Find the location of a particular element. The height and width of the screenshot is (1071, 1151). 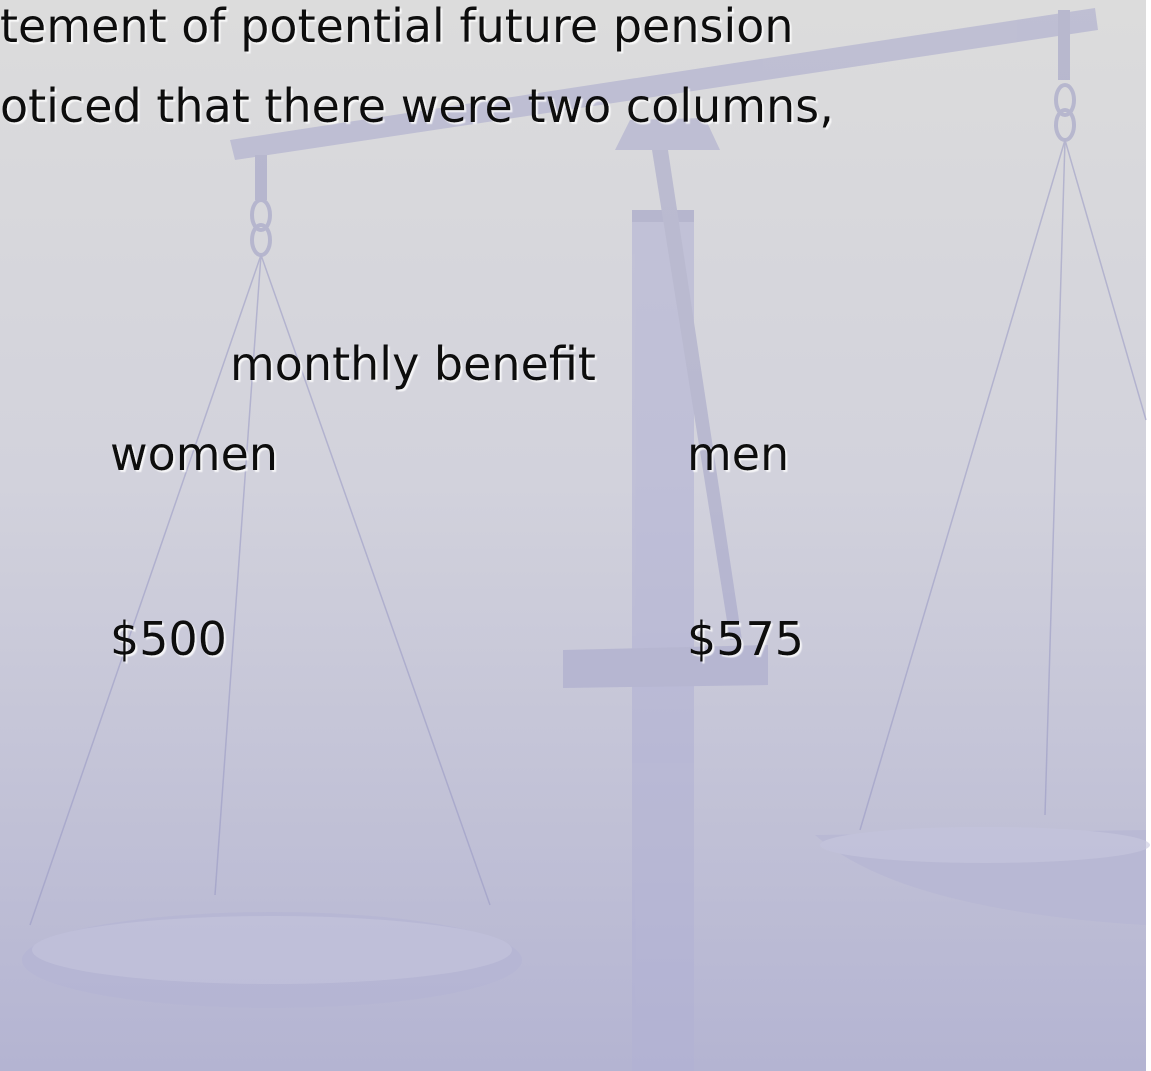

body-text-line: oticed that there were two columns, is located at coordinates (417, 106).